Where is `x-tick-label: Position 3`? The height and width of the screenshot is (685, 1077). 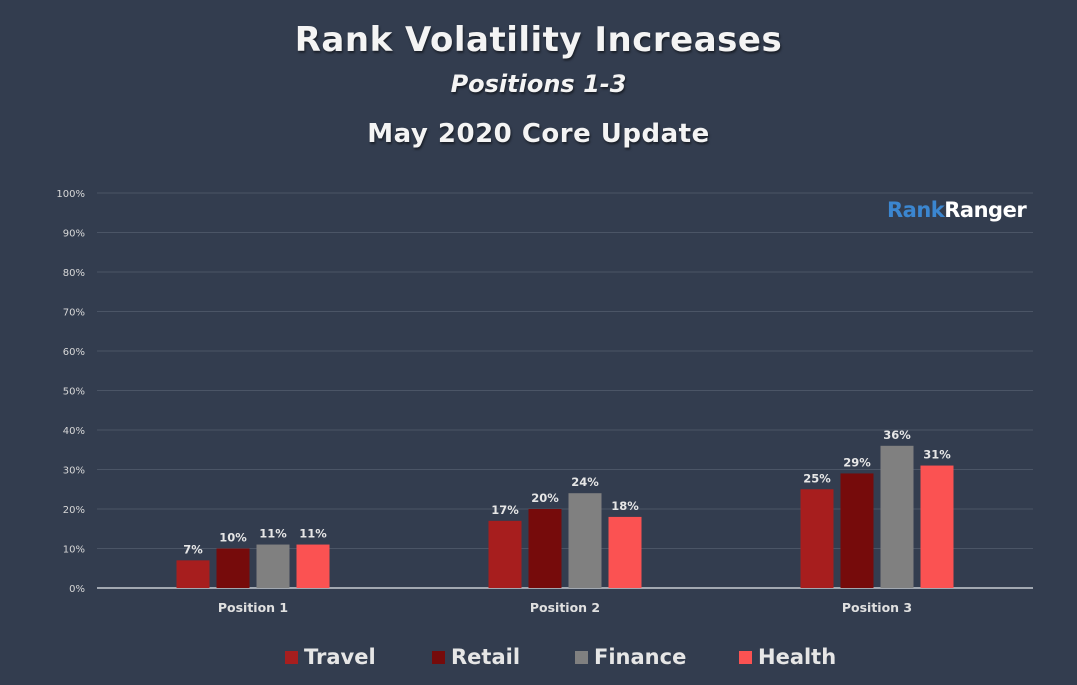 x-tick-label: Position 3 is located at coordinates (877, 607).